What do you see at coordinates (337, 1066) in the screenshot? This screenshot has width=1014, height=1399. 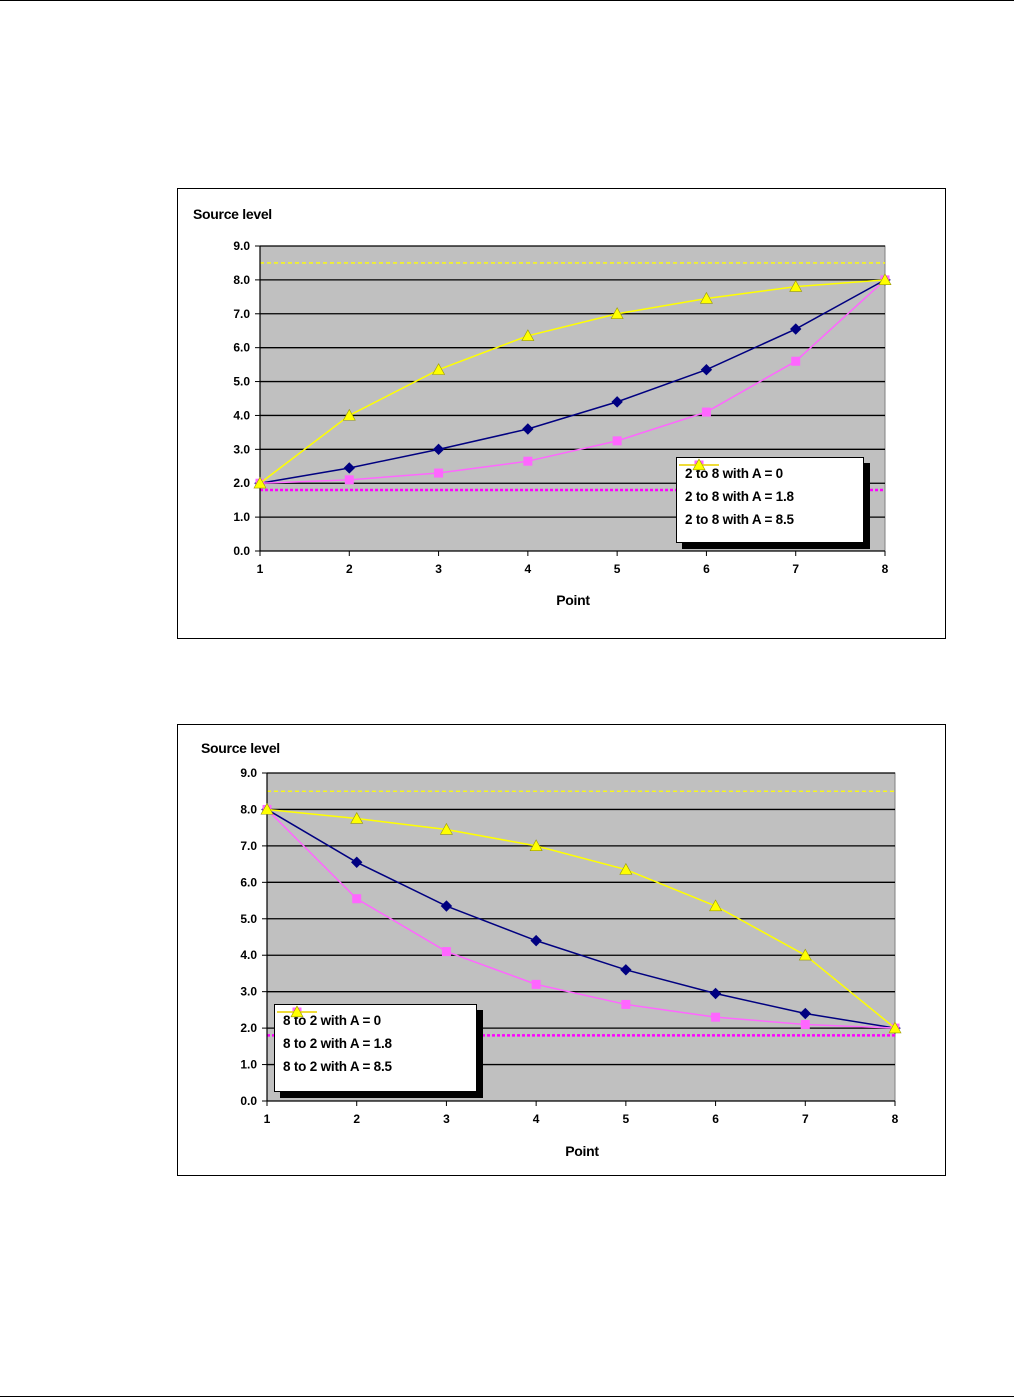 I see `legend-label: 8 to 2 with A = 8.5` at bounding box center [337, 1066].